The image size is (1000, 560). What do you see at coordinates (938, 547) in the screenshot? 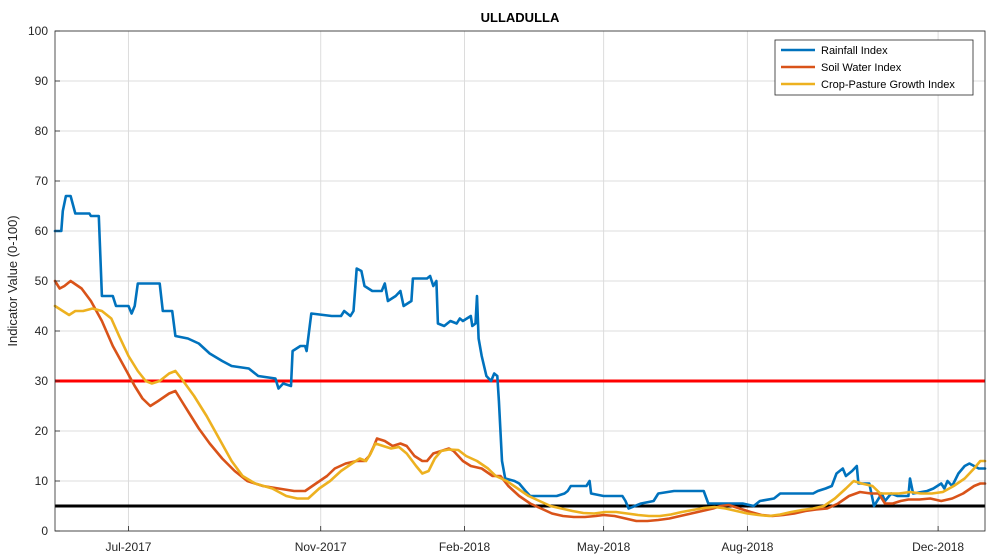
I see `x-tick-label: Dec-2018` at bounding box center [938, 547].